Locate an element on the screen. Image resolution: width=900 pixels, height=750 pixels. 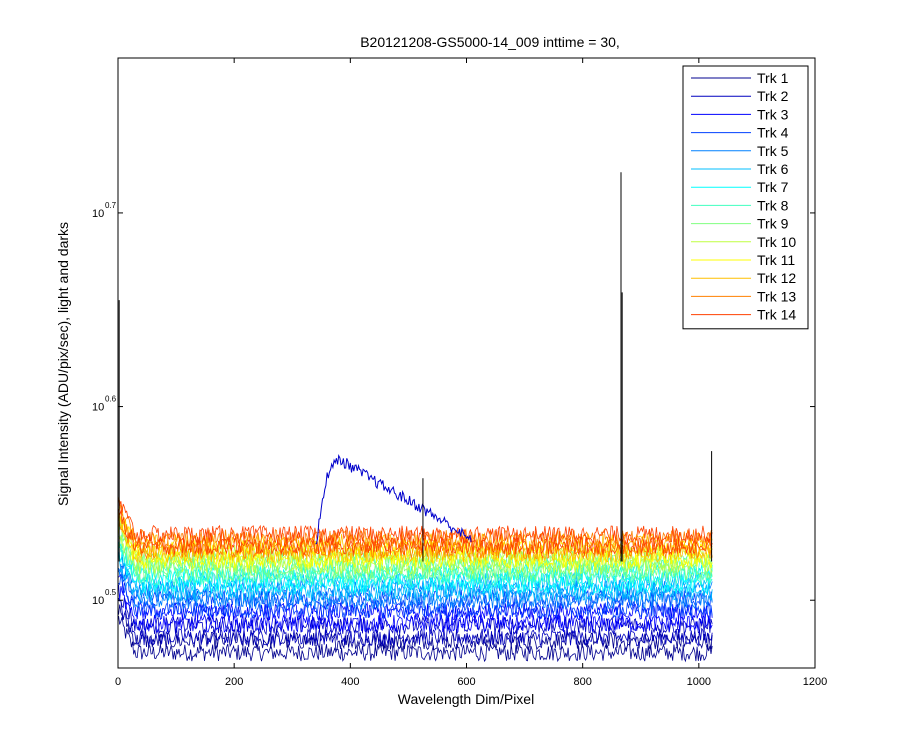
legend-label-trk-10: Trk 10 is located at coordinates (776, 242).